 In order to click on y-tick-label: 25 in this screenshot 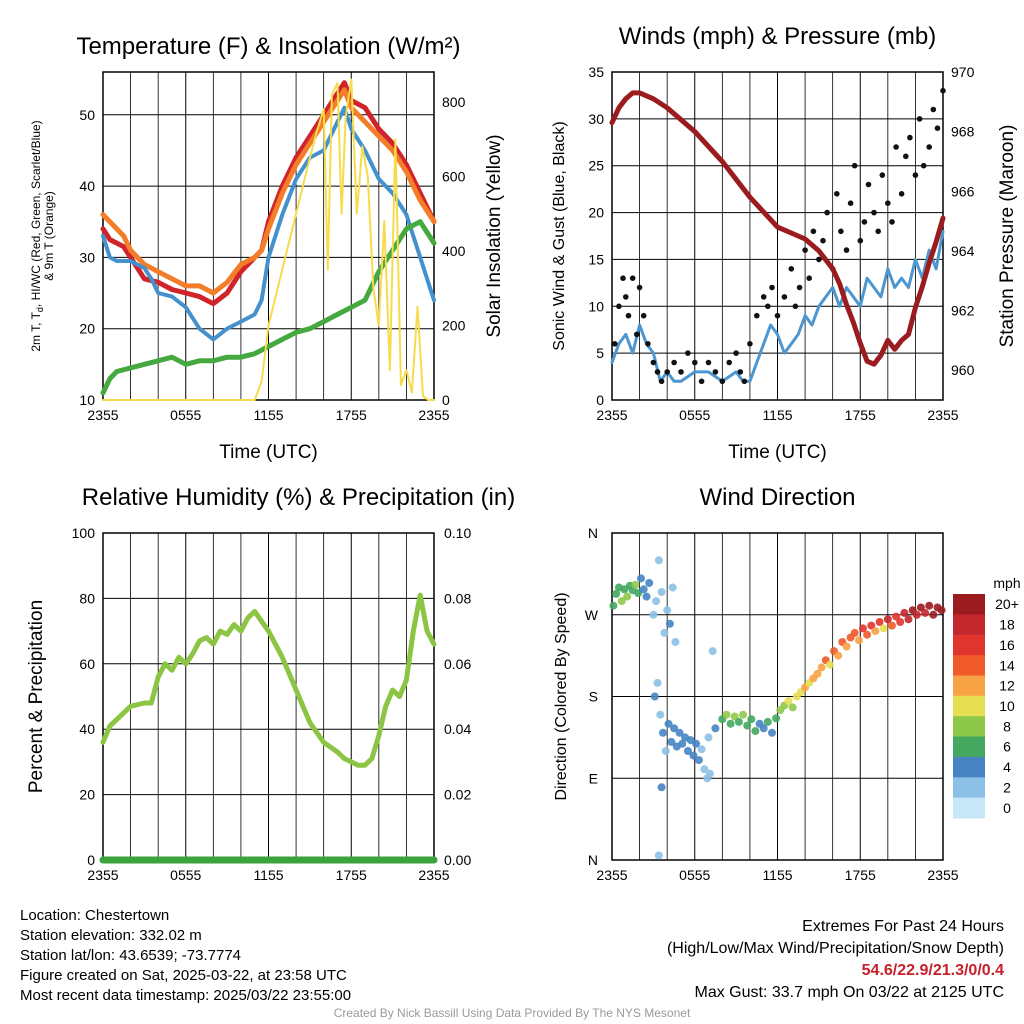, I will do `click(596, 166)`.